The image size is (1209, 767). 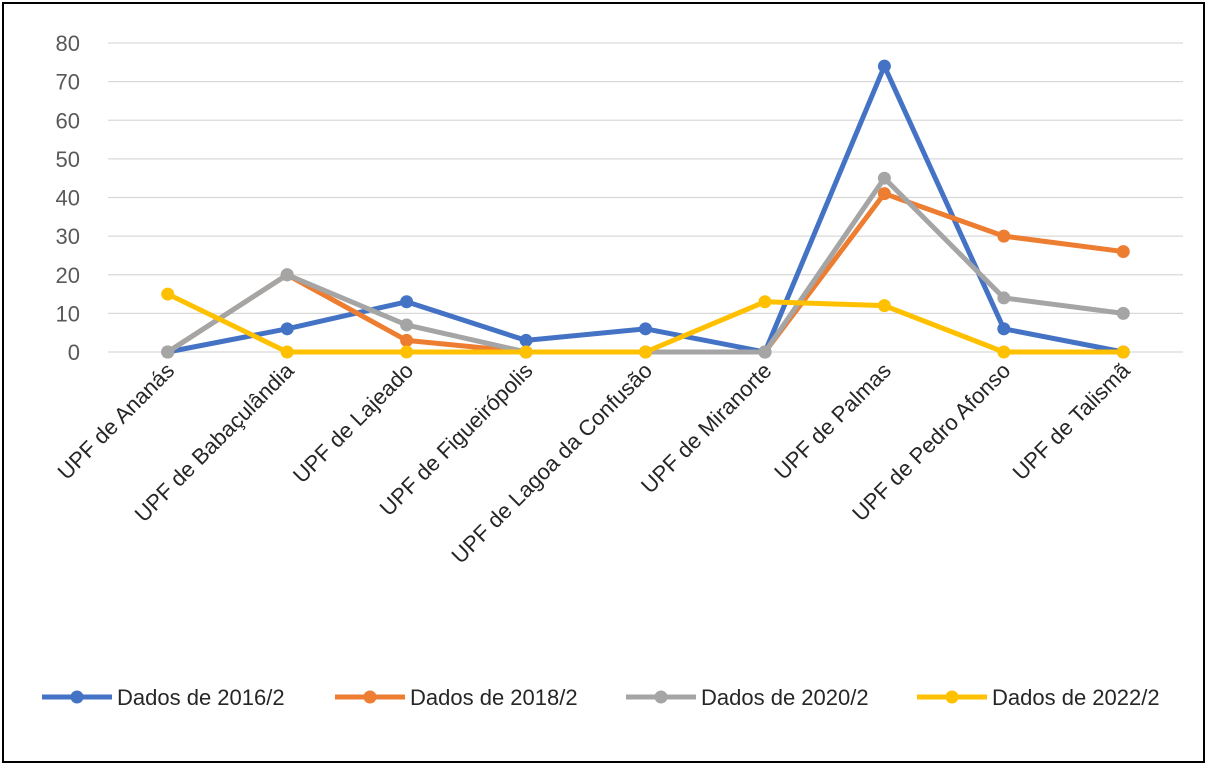 I want to click on legend-label: Dados de 2016/2, so click(x=201, y=697).